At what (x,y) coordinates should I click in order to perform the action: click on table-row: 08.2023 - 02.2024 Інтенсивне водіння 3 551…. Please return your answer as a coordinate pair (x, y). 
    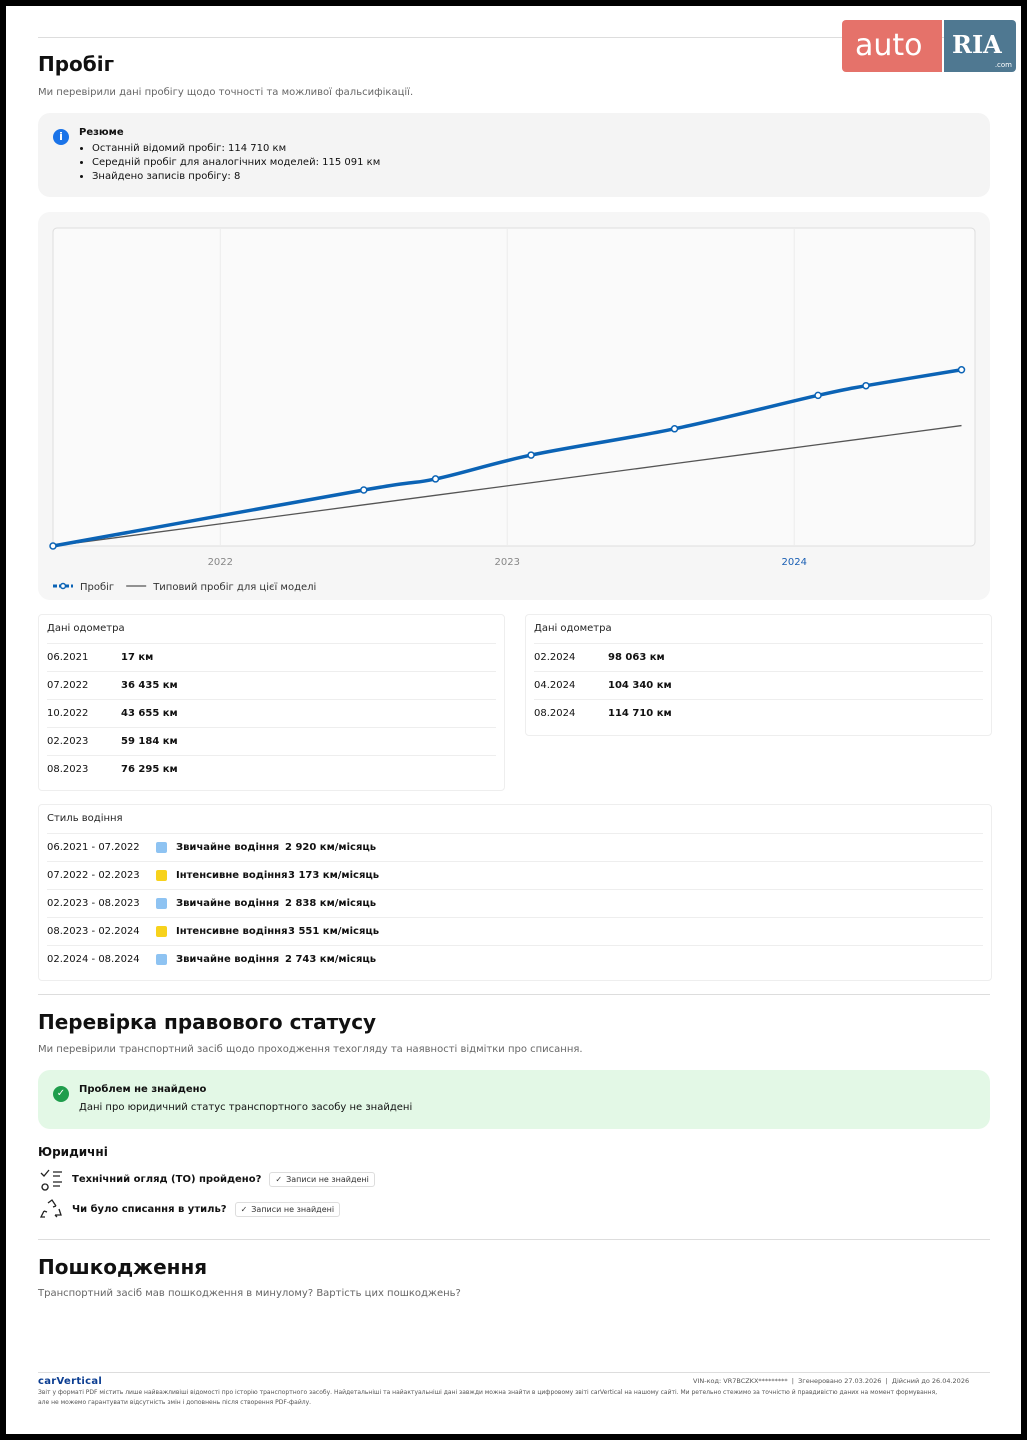
    Looking at the image, I should click on (515, 931).